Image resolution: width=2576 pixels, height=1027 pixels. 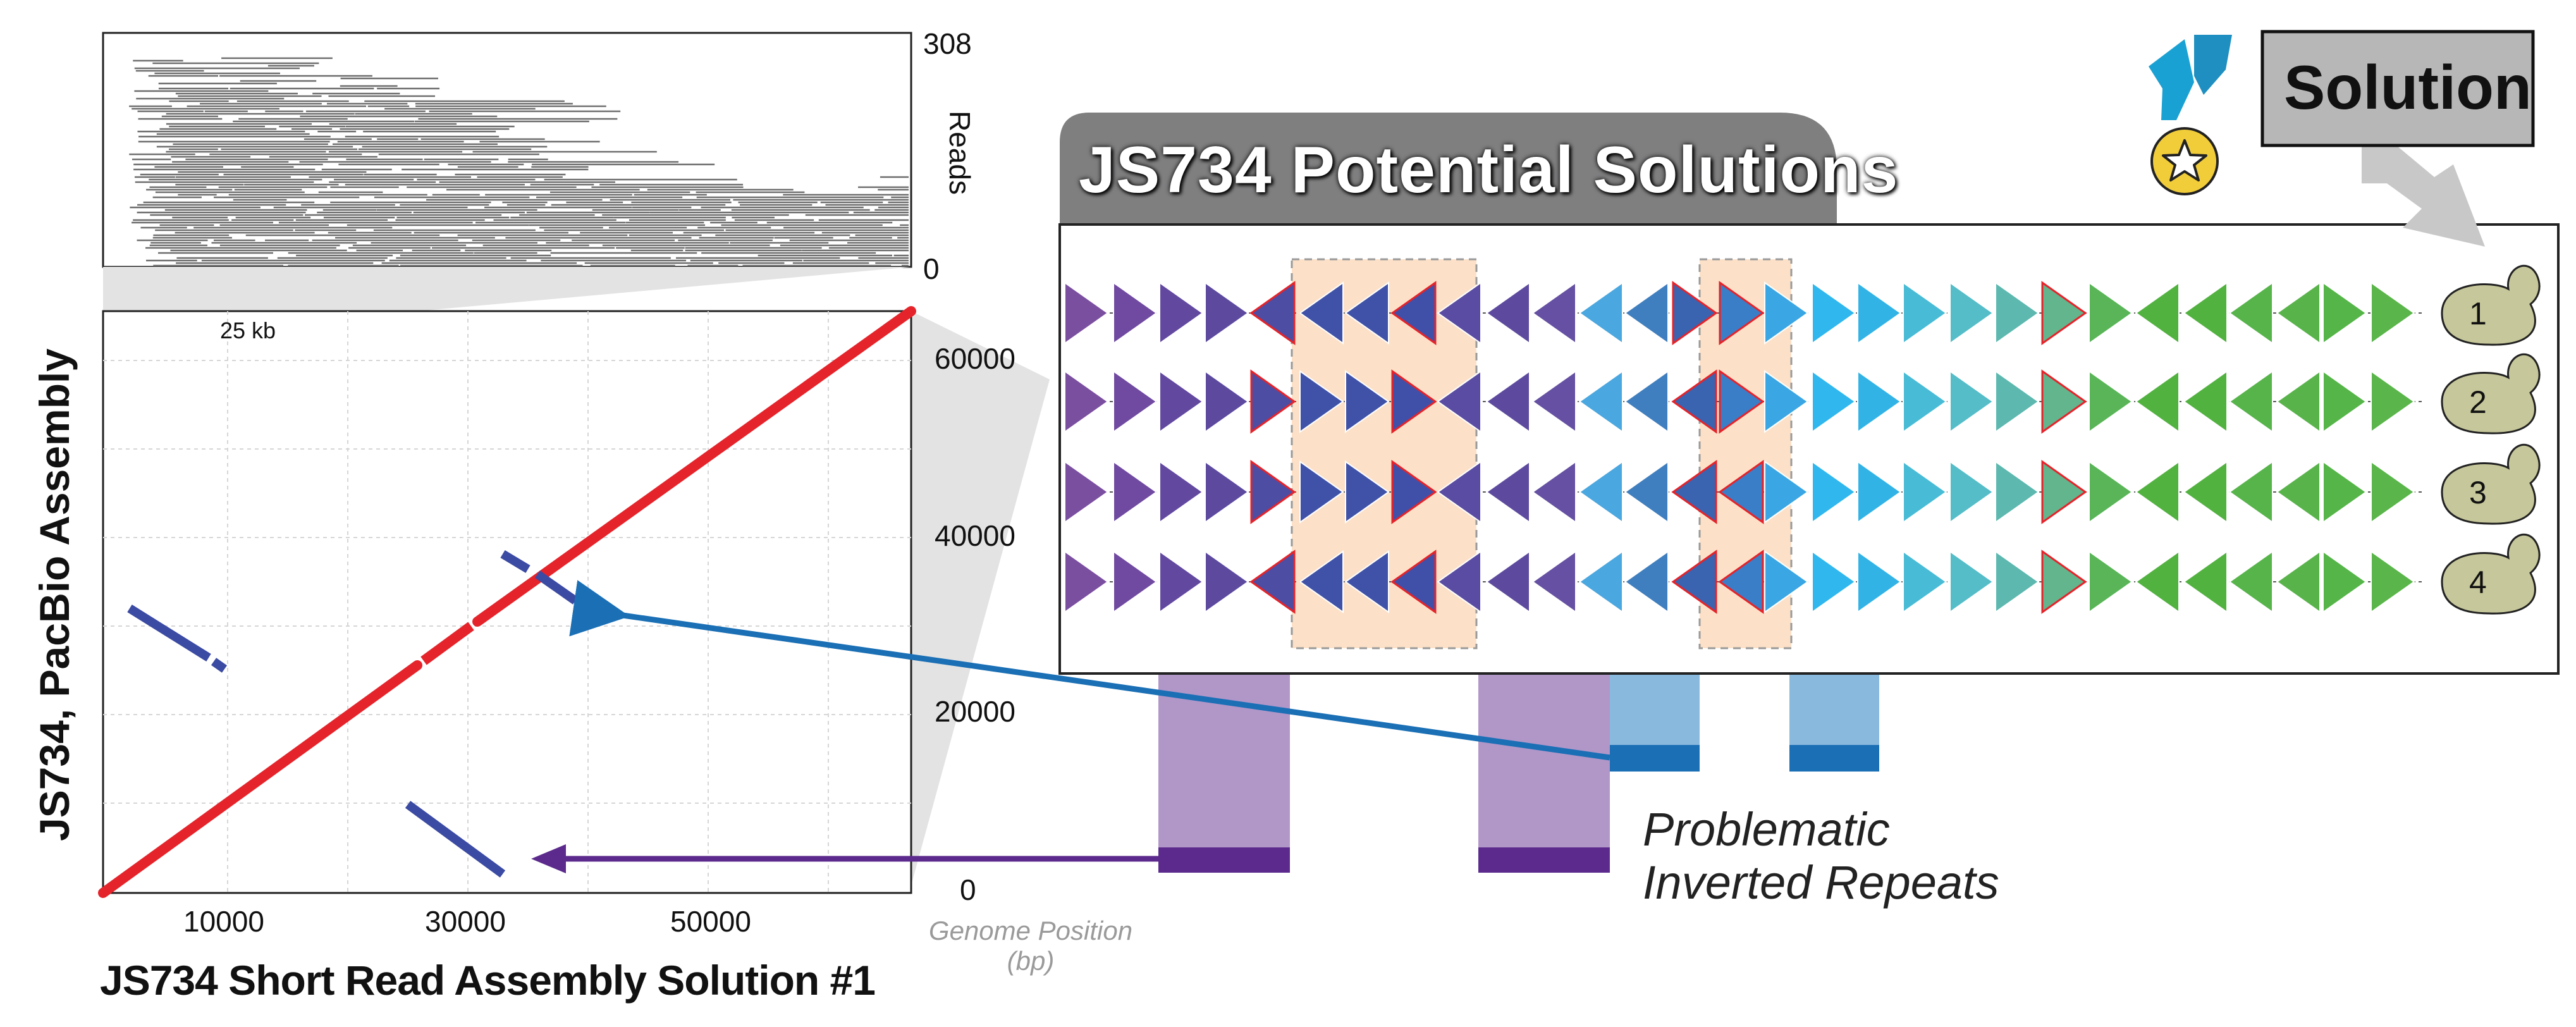 I want to click on y-axis-title: JS734, PacBio Assembly, so click(x=54, y=595).